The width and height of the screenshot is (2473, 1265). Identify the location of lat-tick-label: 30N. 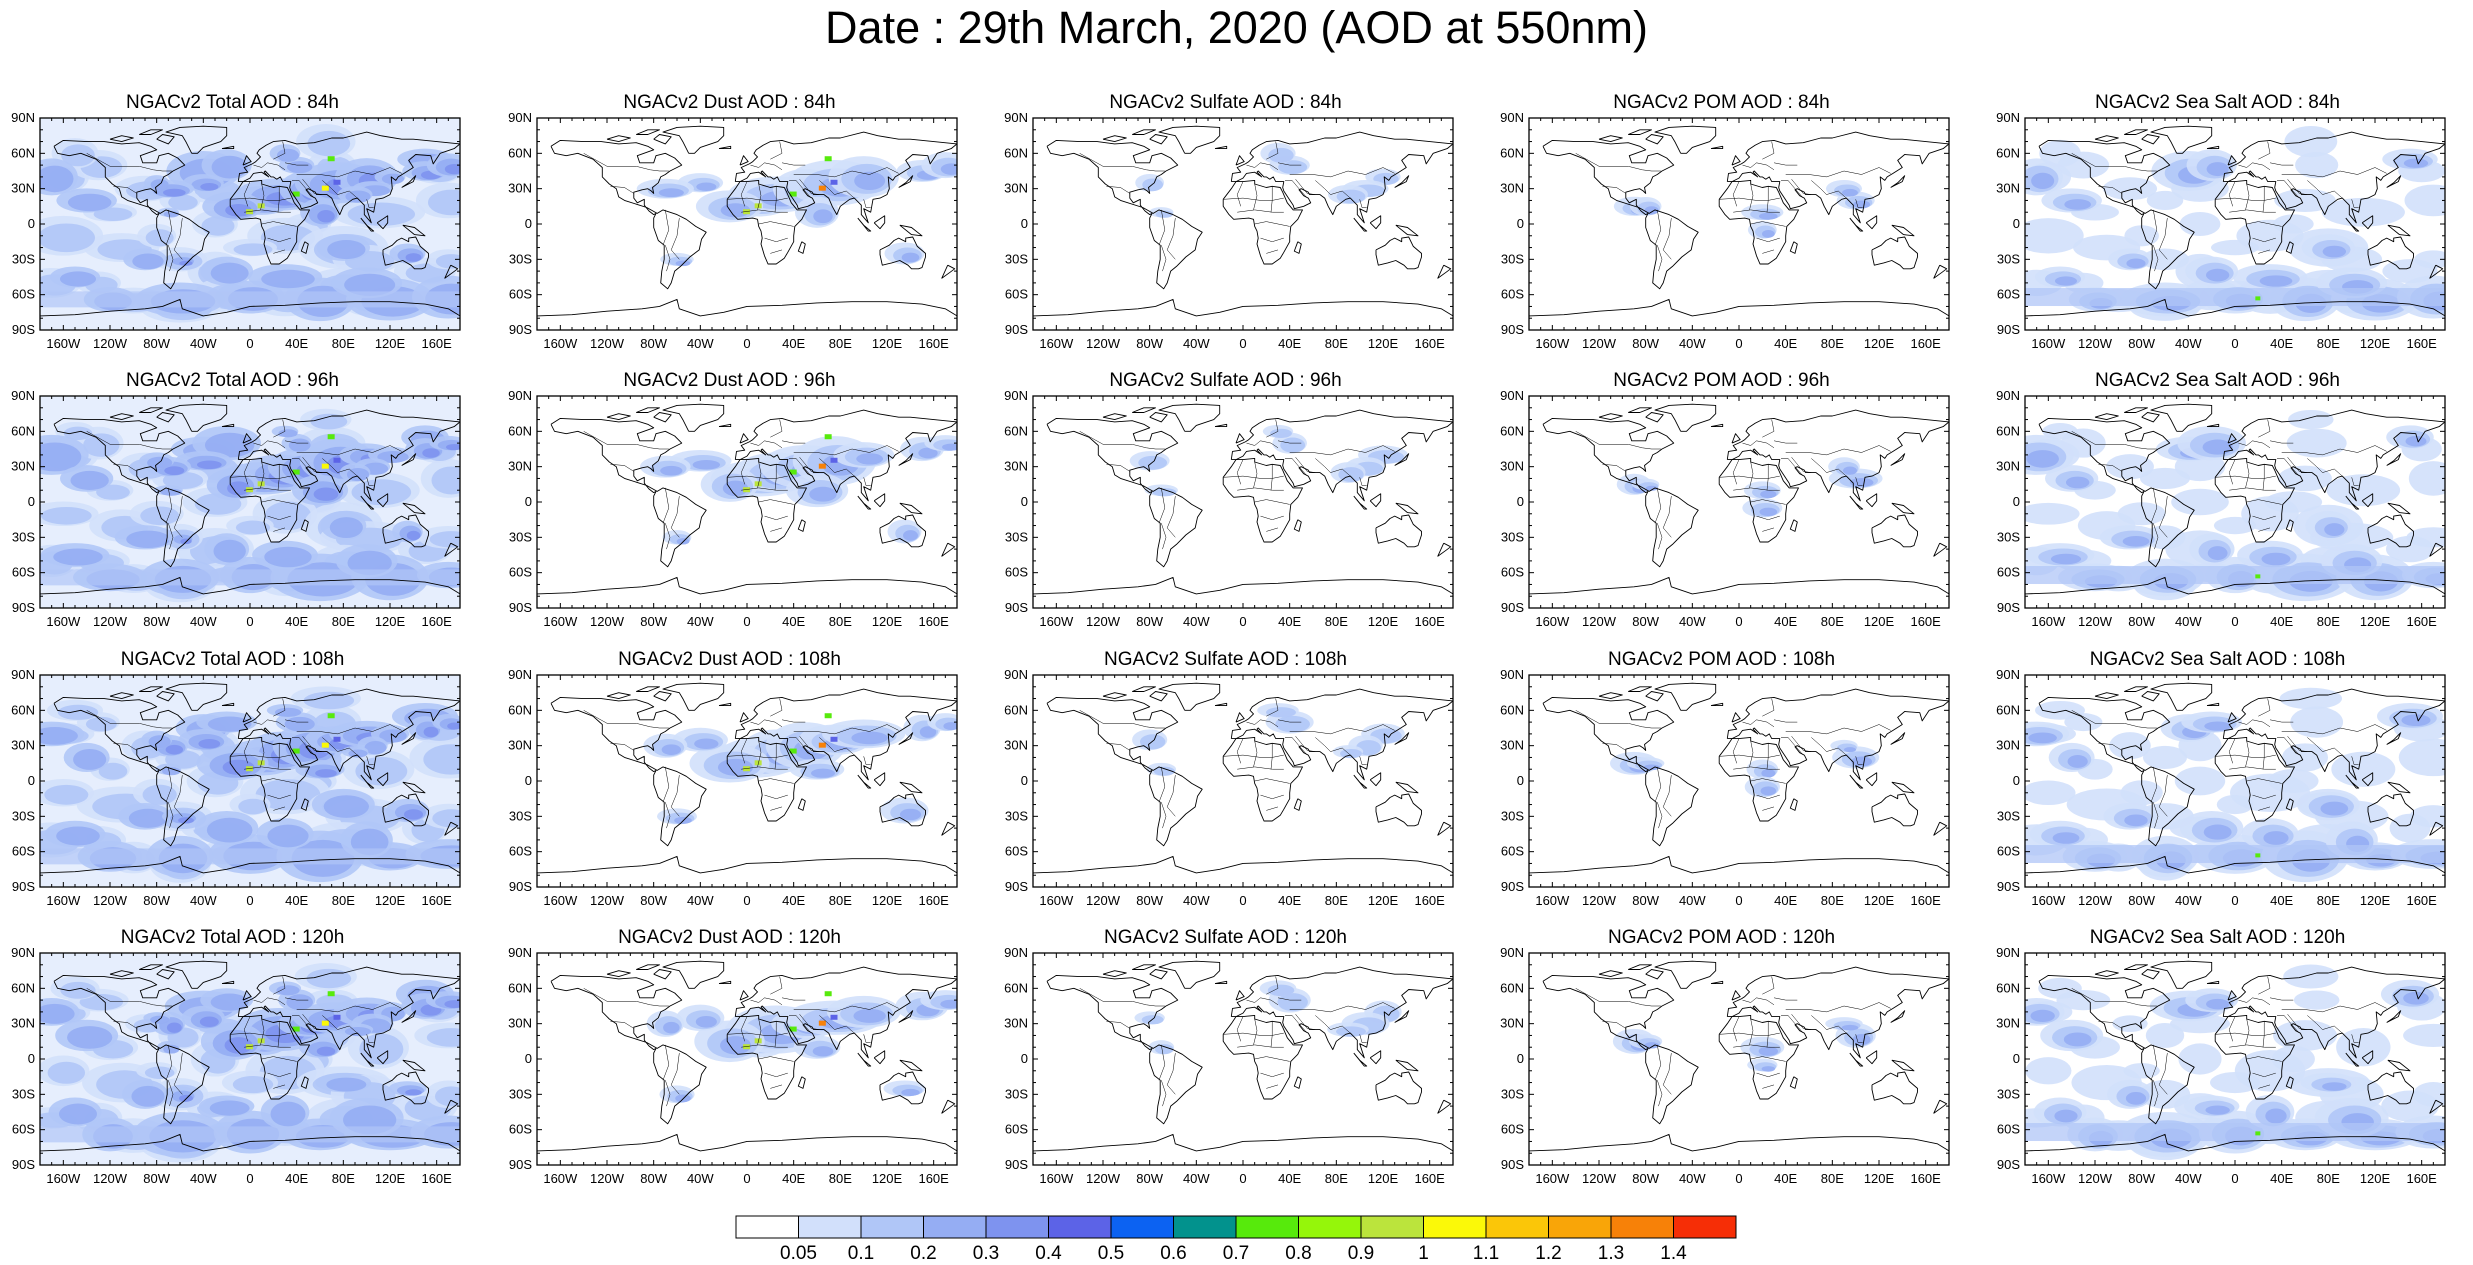
(520, 188).